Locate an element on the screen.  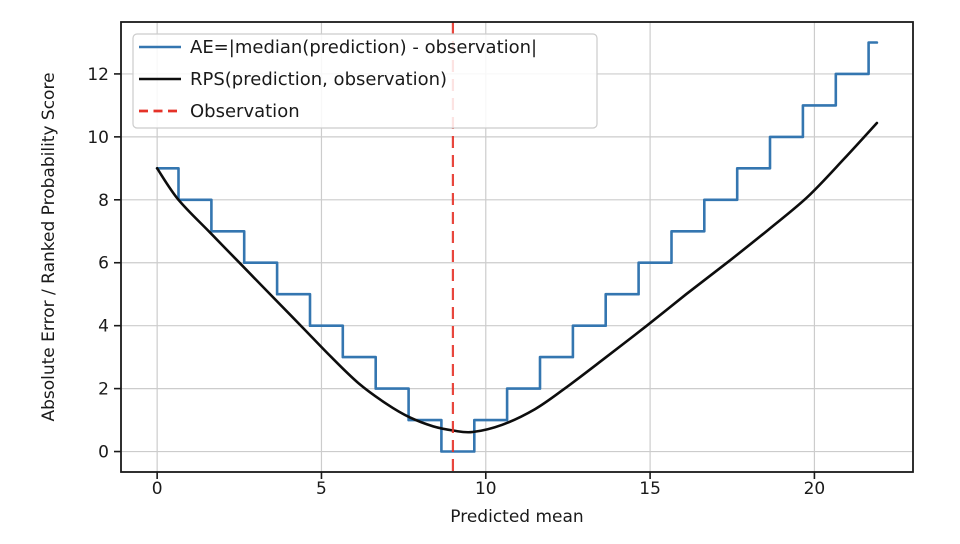
x-tick-label-0: 0 is located at coordinates (157, 489).